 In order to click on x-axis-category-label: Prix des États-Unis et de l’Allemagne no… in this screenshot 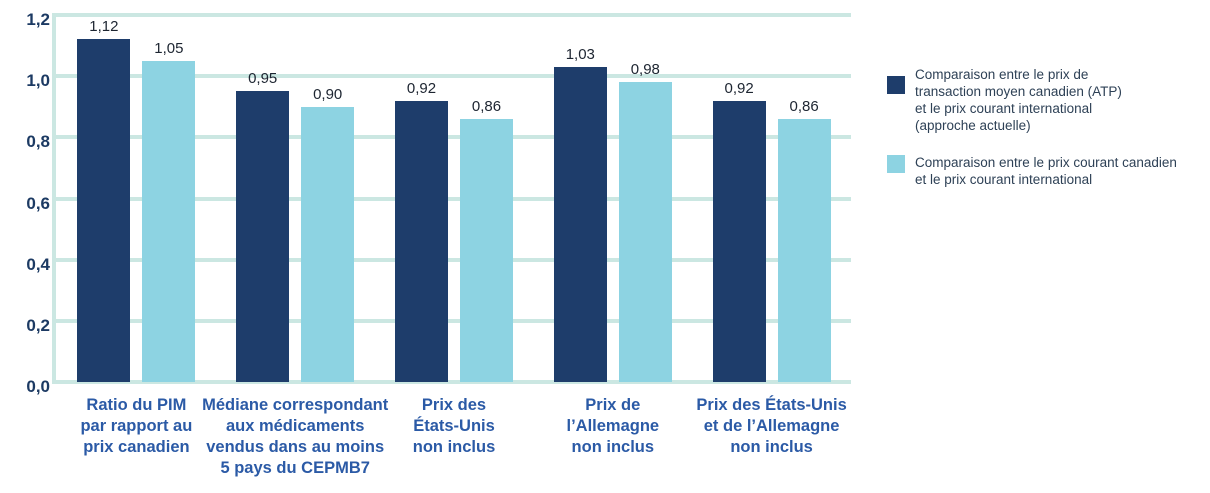, I will do `click(771, 426)`.